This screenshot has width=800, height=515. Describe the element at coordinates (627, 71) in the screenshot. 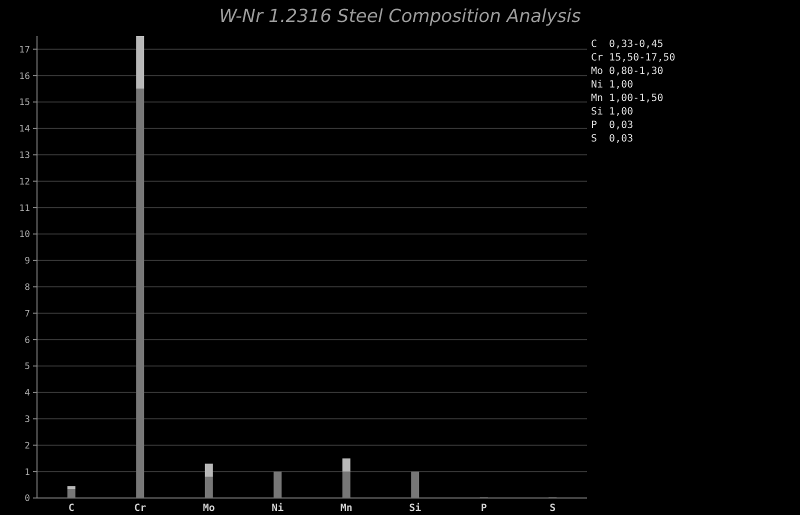

I see `text: Mo 0,80-1,30` at that location.